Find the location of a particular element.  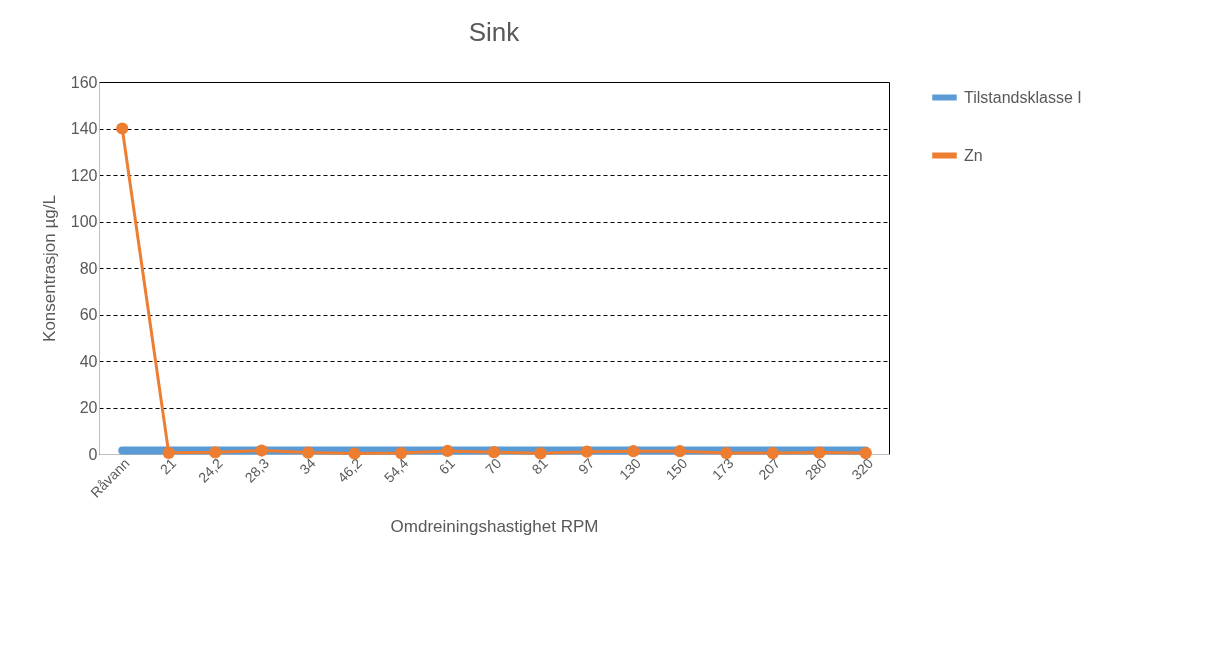

y-tick-label: 0 is located at coordinates (93, 454).